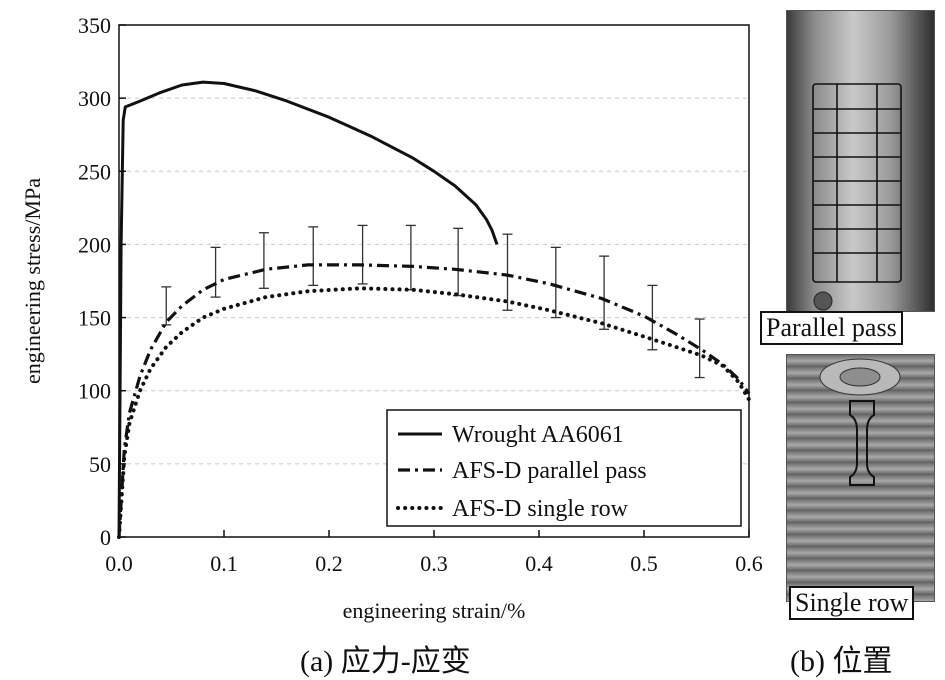 The width and height of the screenshot is (945, 680). I want to click on y-tick-label-4: 200, so click(94, 244).